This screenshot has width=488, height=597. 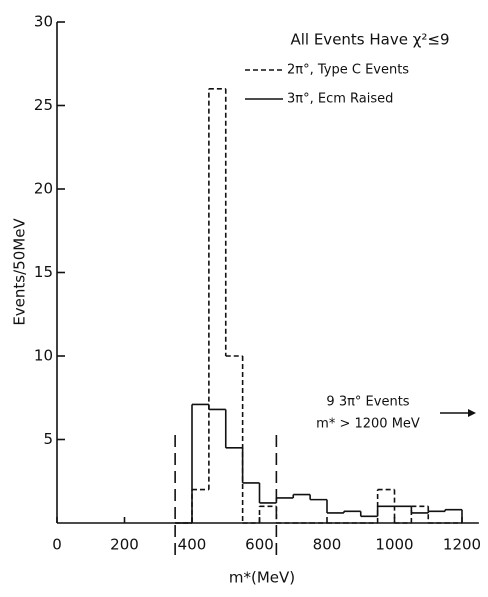 What do you see at coordinates (124, 545) in the screenshot?
I see `x-tick-label: 200` at bounding box center [124, 545].